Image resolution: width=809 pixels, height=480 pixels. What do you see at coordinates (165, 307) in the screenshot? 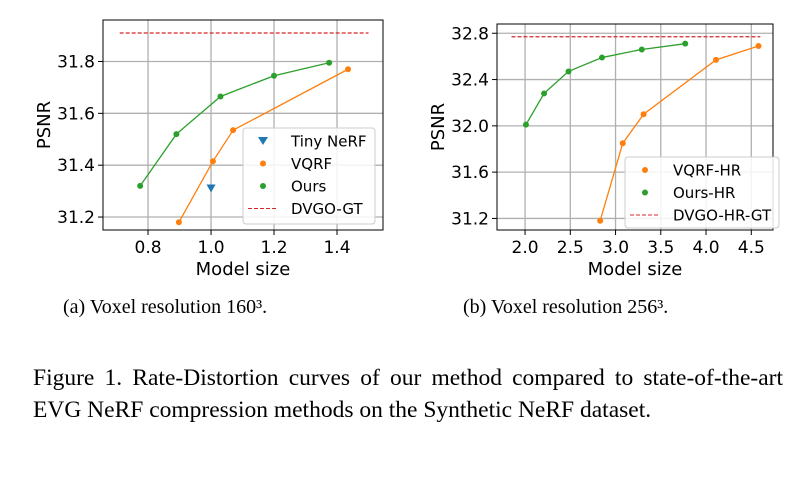
I see `caption-a: (a) Voxel resolution 160³.` at bounding box center [165, 307].